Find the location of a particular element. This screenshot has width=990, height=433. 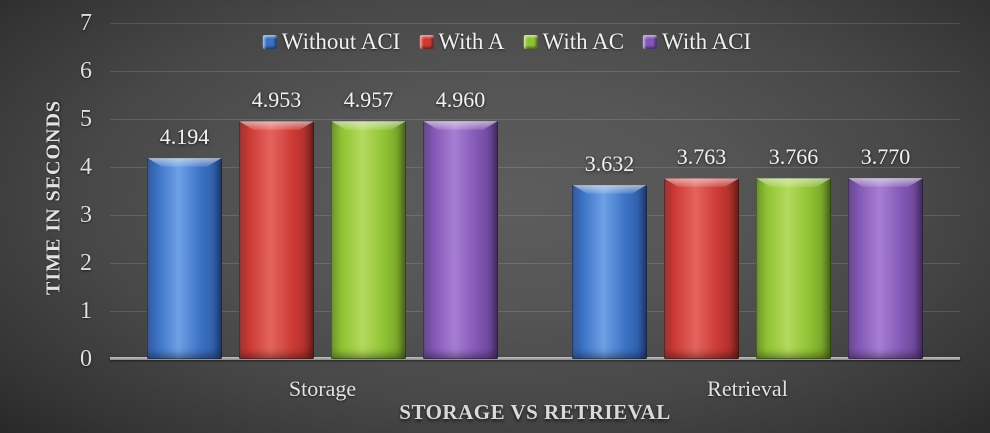

legend-label: With AC is located at coordinates (583, 41).